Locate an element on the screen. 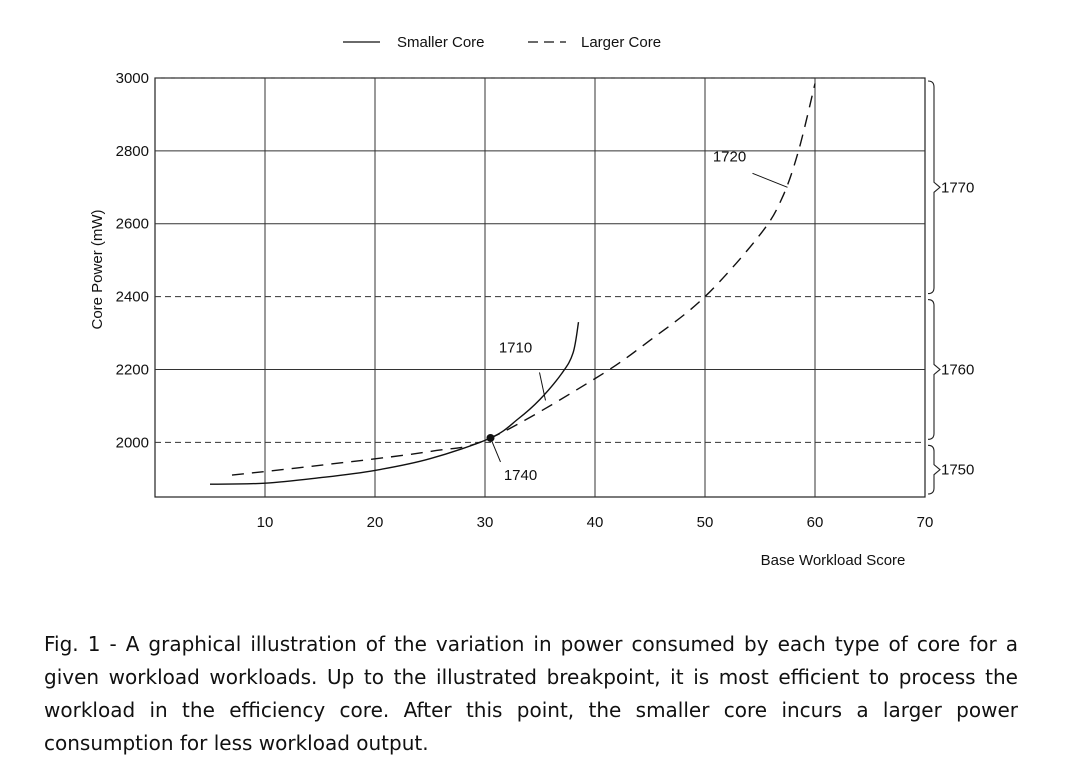 The image size is (1069, 782). x-tick-label: 70 is located at coordinates (925, 522).